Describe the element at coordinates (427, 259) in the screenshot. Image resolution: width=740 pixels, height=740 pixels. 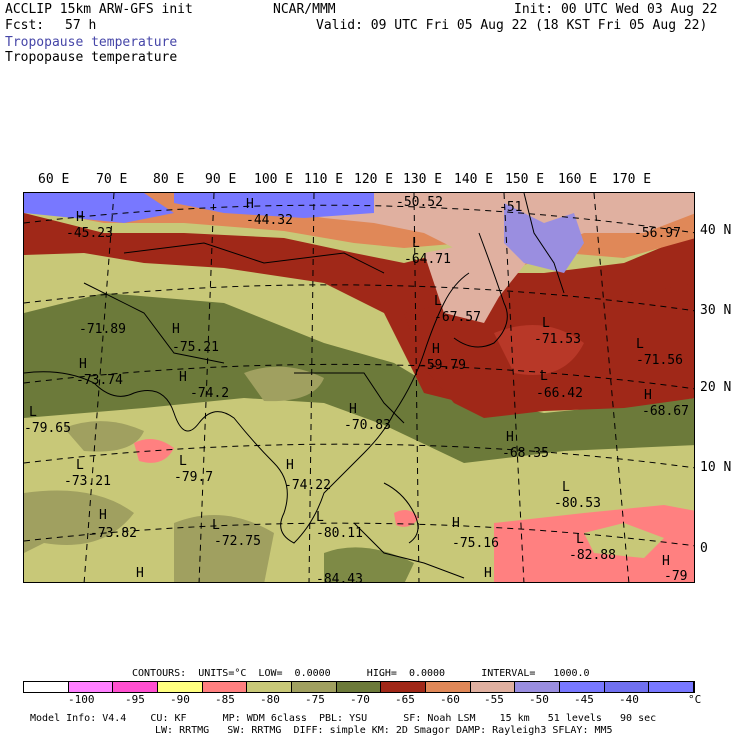
I see `extremum-label-value: -64.71` at that location.